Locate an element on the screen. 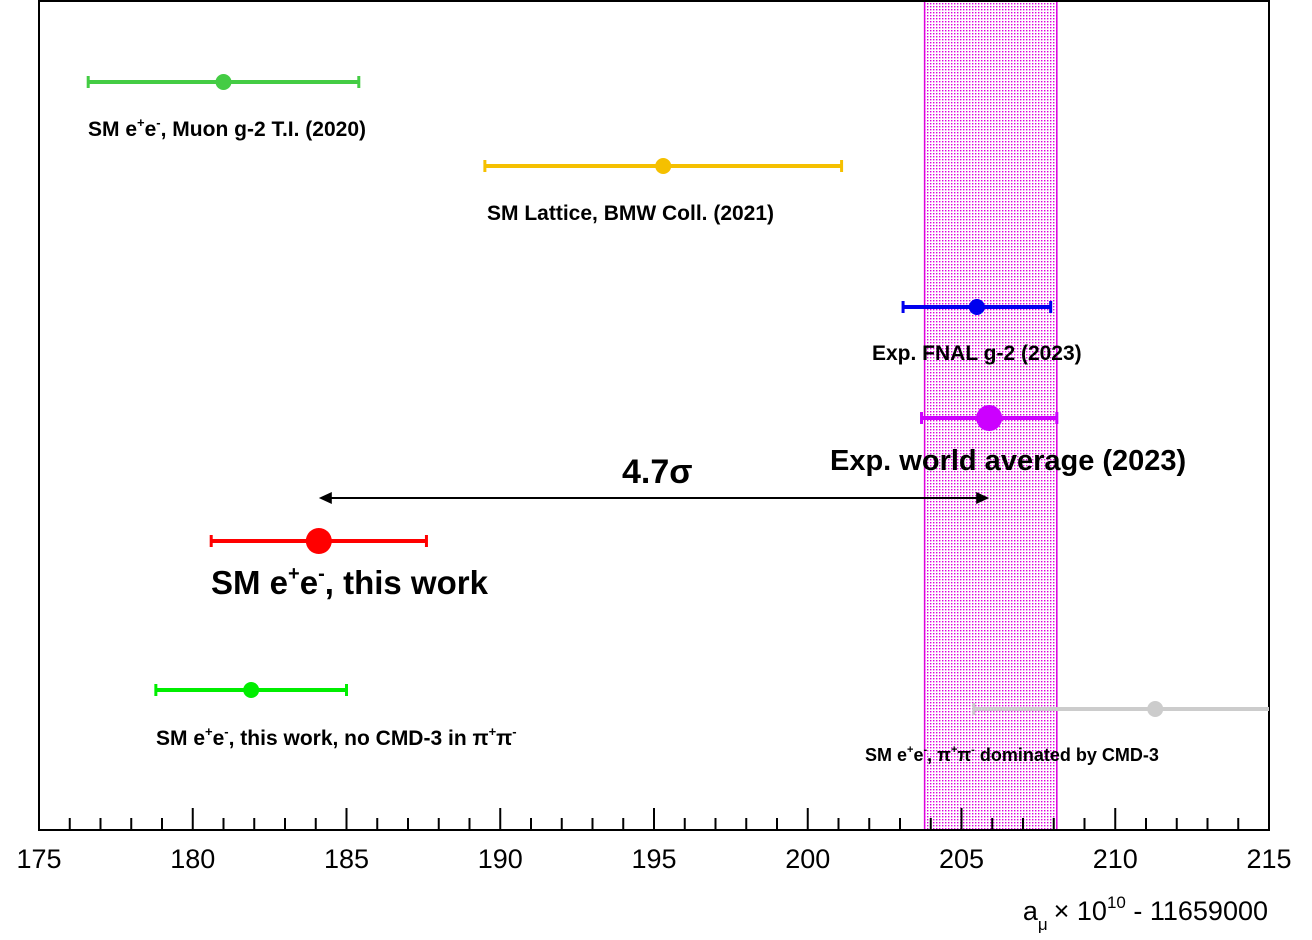 This screenshot has width=1312, height=940. ee-no-cmd3-point is located at coordinates (251, 690).